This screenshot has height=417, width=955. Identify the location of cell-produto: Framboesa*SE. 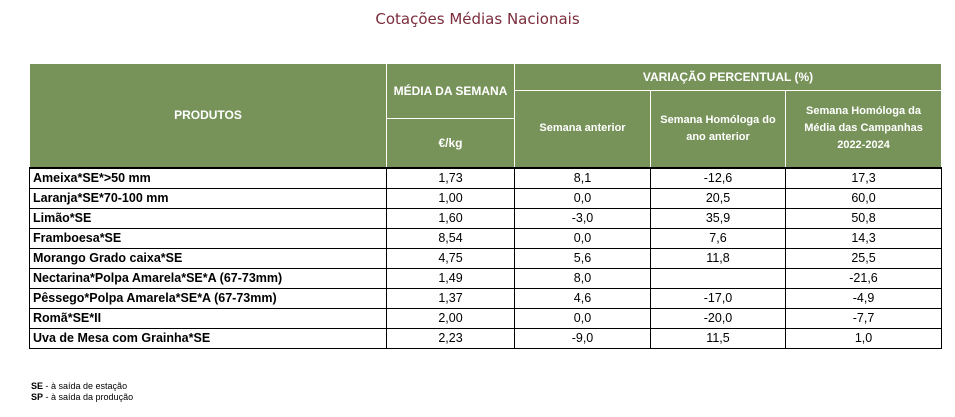
(208, 238).